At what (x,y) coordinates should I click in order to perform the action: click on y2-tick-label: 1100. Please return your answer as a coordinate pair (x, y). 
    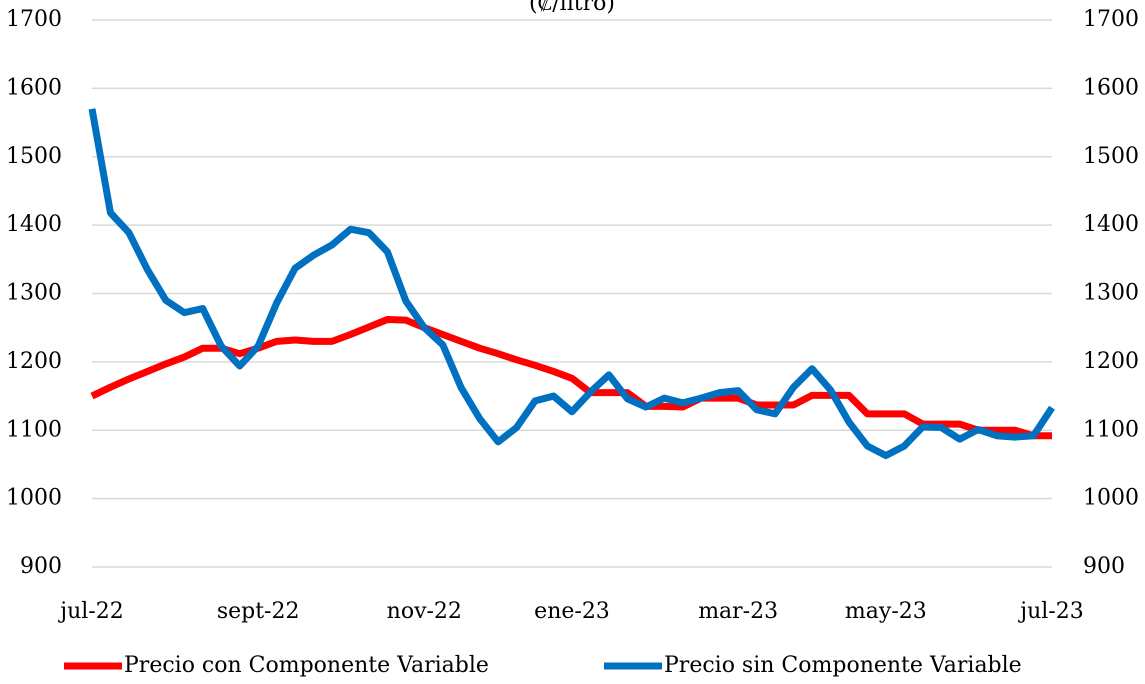
    Looking at the image, I should click on (1111, 429).